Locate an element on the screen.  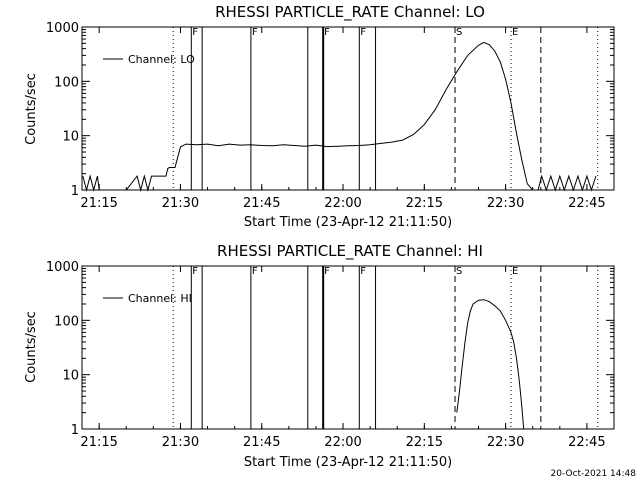
timestamp: 20-Oct-2021 14:48 is located at coordinates (594, 474).